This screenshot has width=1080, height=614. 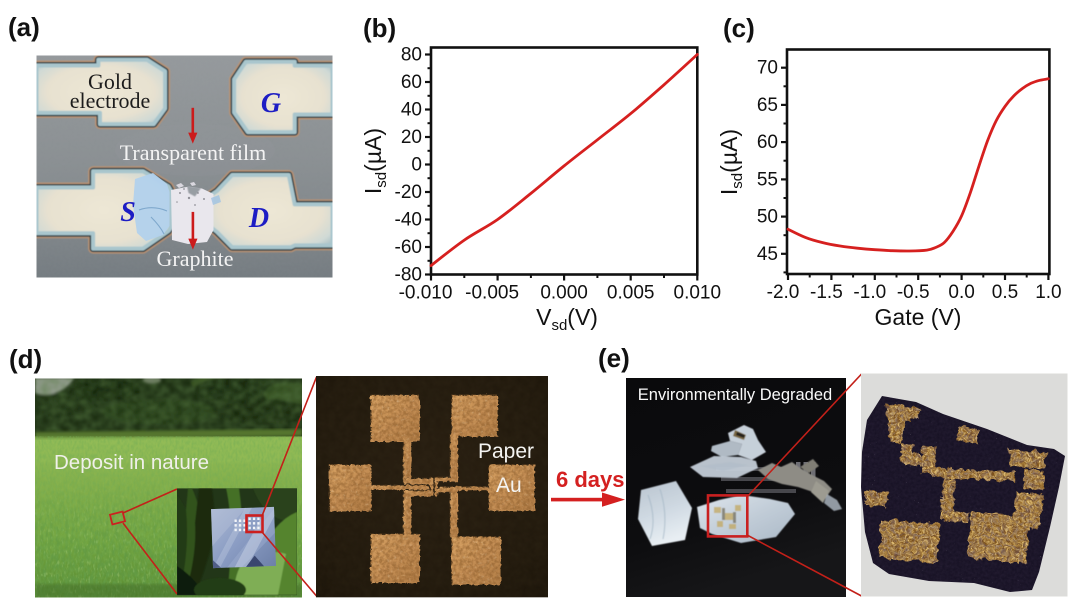 I want to click on svg-text: 0.0, so click(x=961, y=292).